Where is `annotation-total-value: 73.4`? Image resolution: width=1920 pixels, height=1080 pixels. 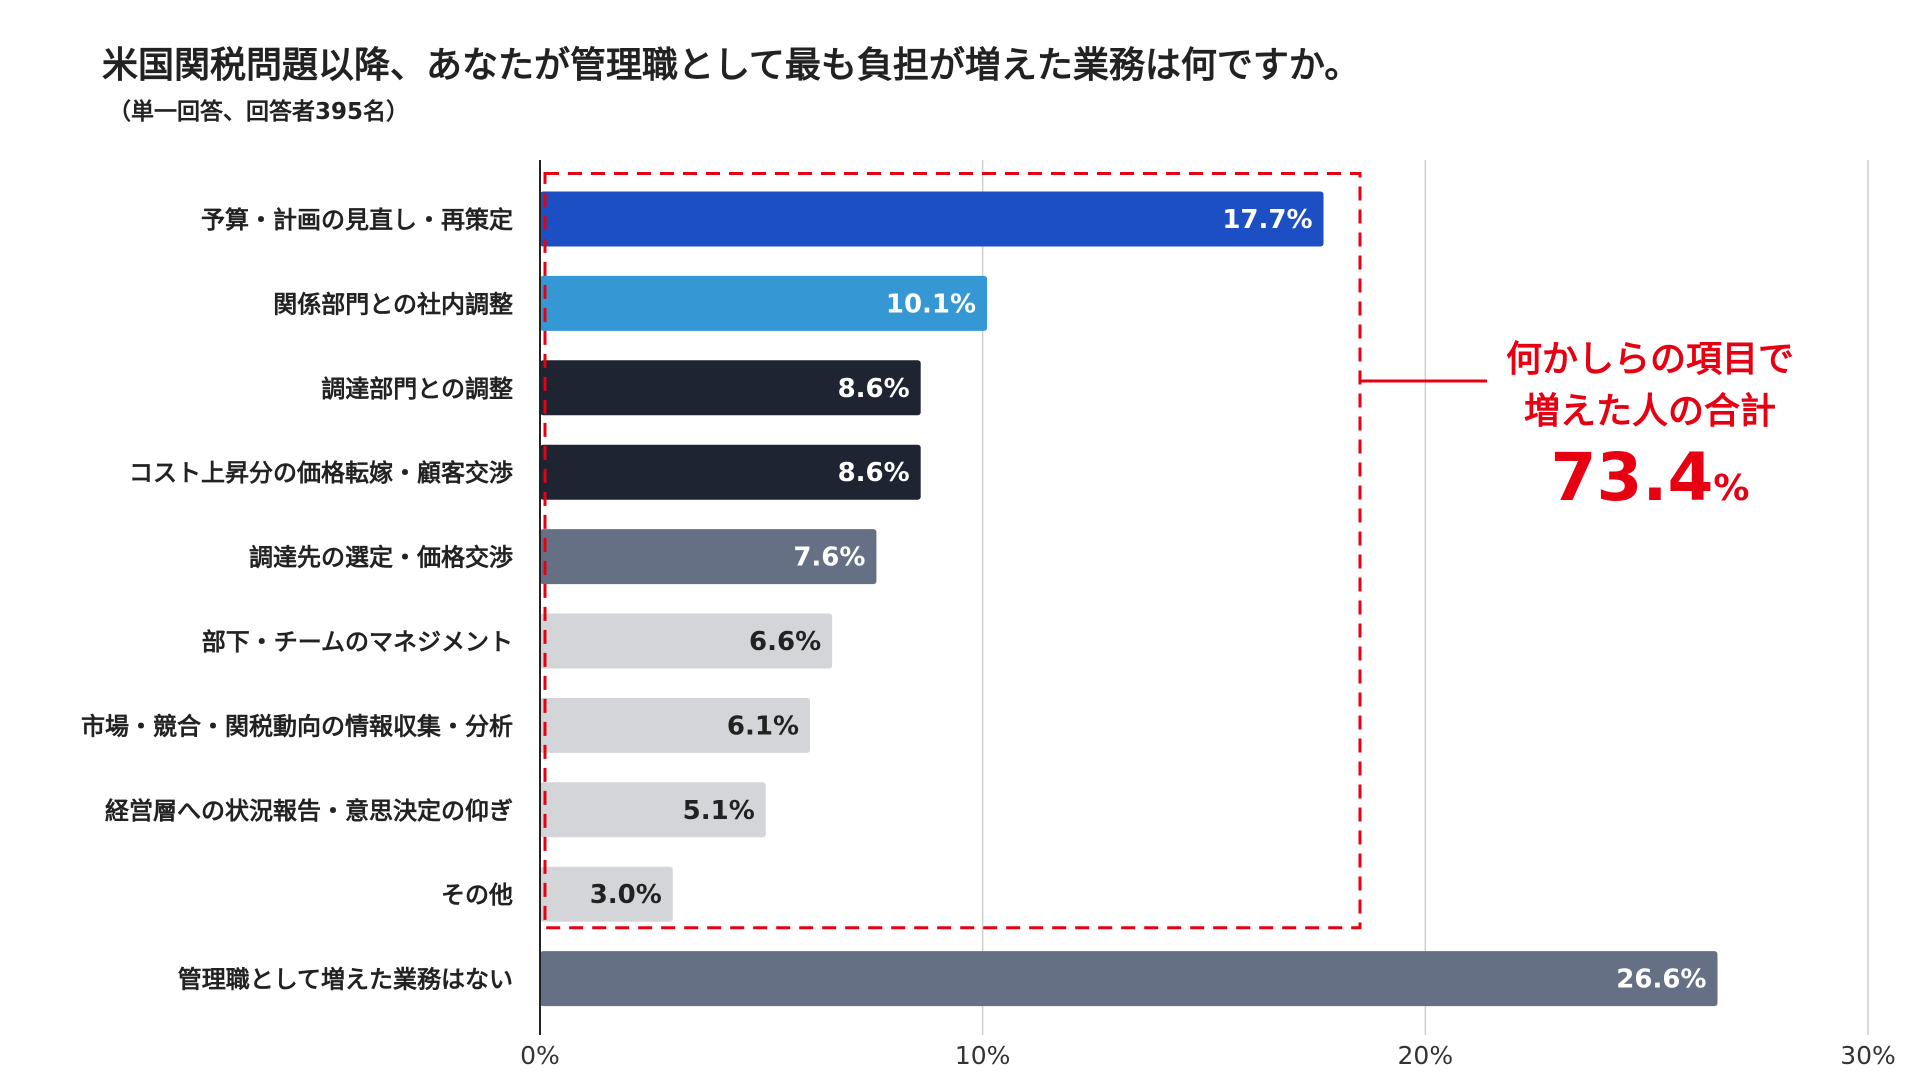
annotation-total-value: 73.4 is located at coordinates (1632, 477).